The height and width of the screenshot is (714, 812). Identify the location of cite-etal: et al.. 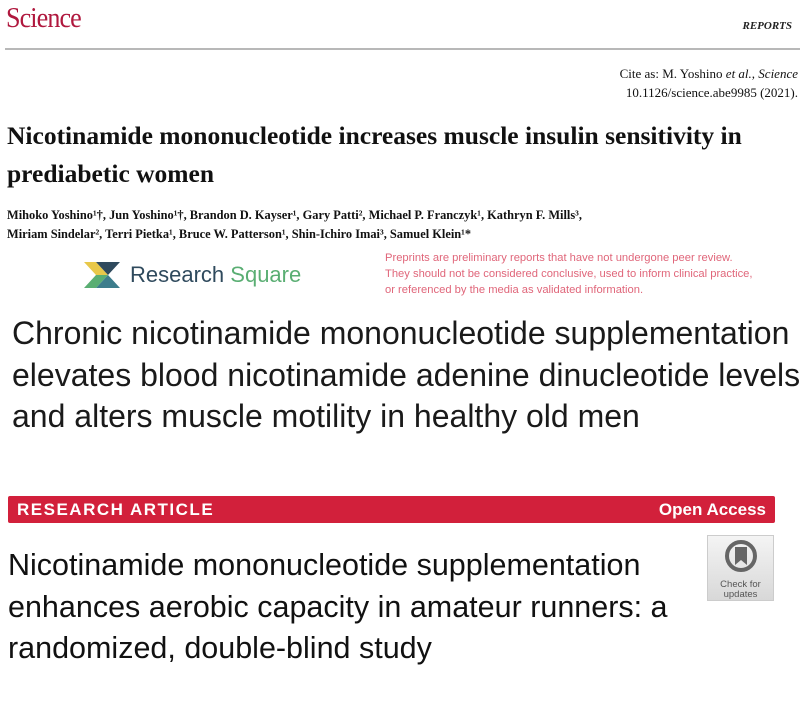
(738, 73).